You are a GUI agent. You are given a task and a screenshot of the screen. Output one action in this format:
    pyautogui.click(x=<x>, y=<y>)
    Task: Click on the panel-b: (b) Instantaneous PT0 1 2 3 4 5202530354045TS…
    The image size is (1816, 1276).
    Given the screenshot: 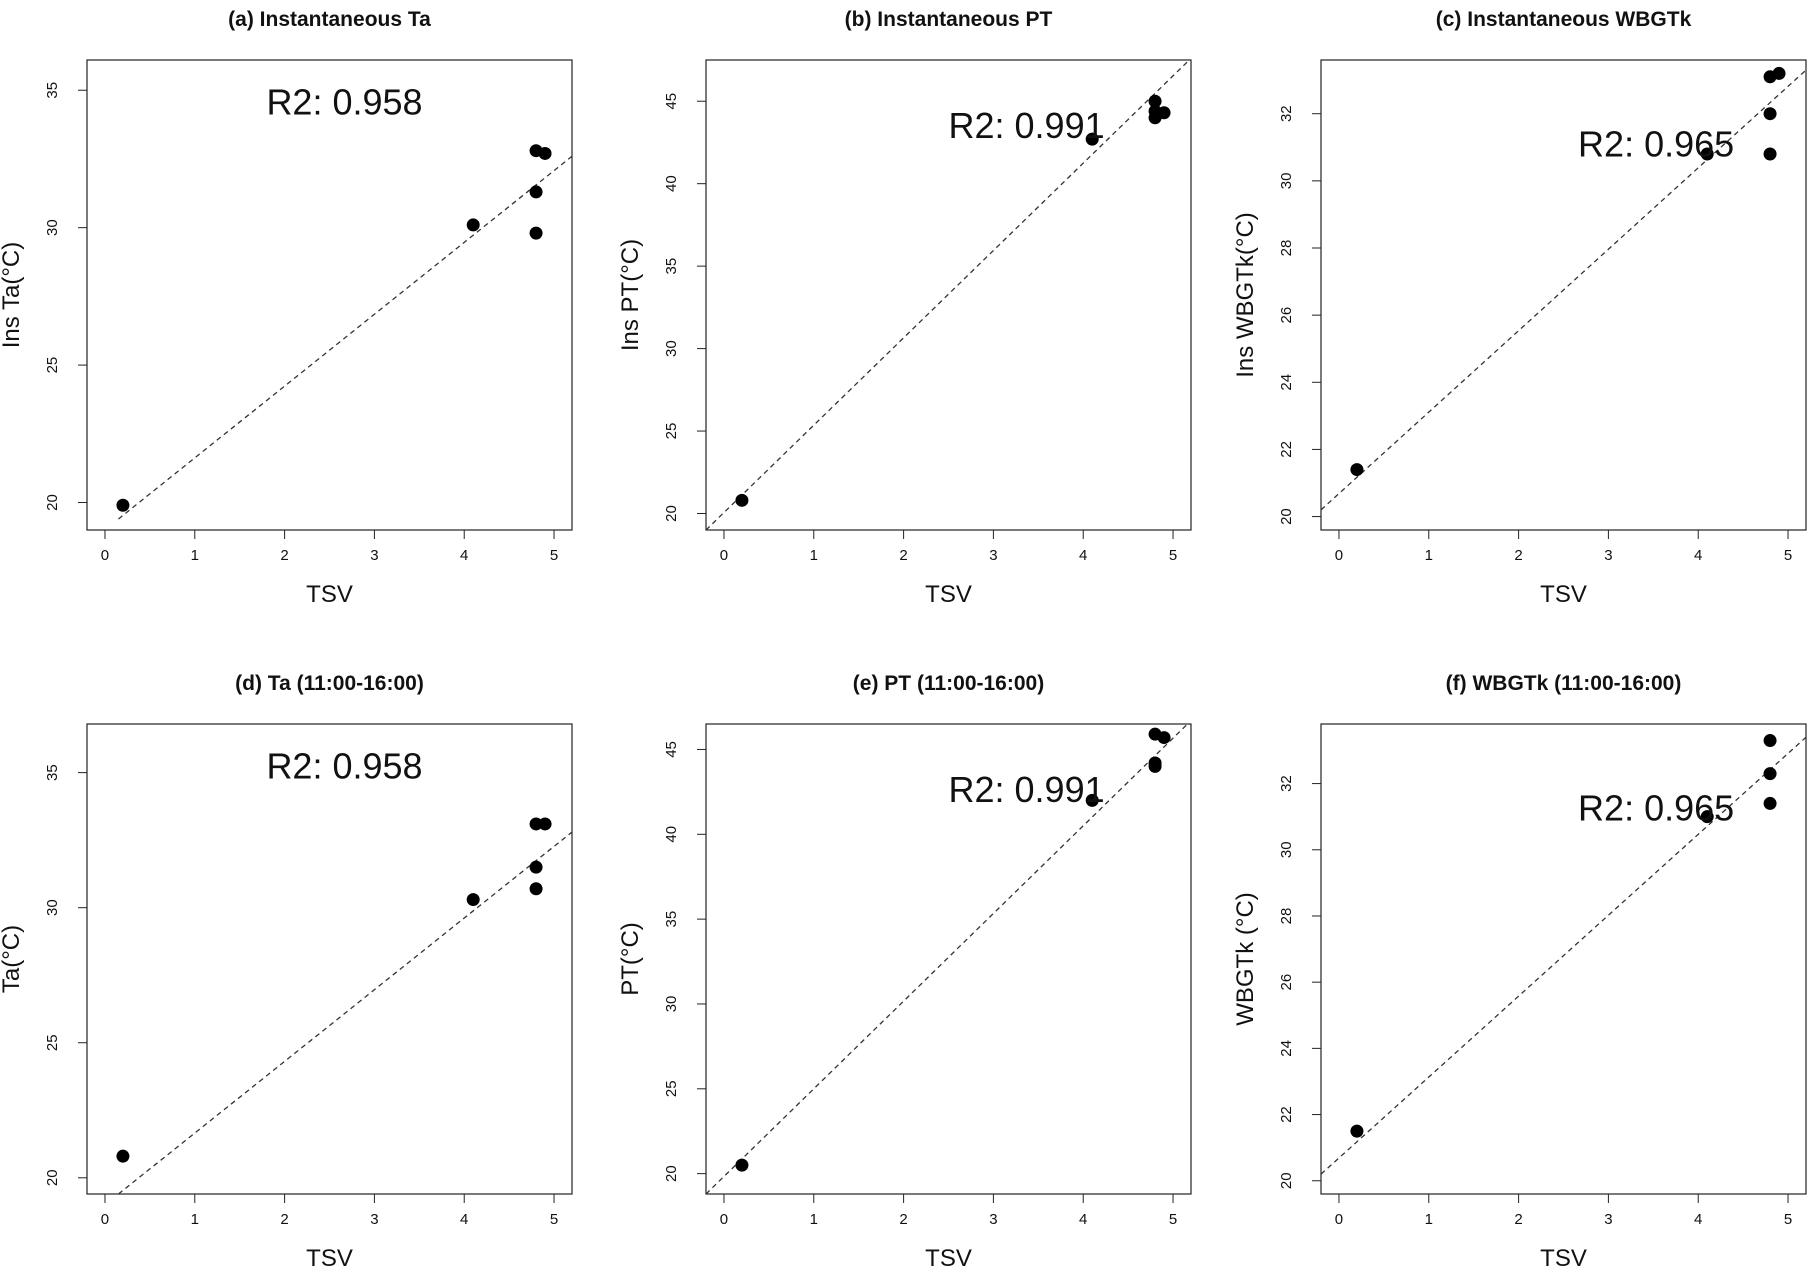 What is the action you would take?
    pyautogui.click(x=904, y=308)
    